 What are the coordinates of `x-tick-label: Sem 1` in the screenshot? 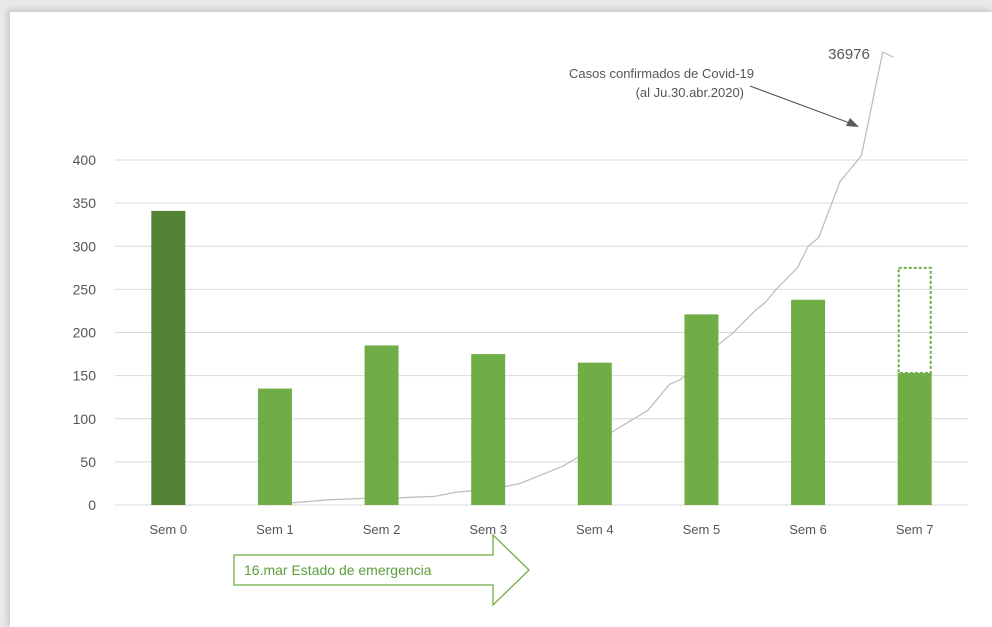 It's located at (275, 529).